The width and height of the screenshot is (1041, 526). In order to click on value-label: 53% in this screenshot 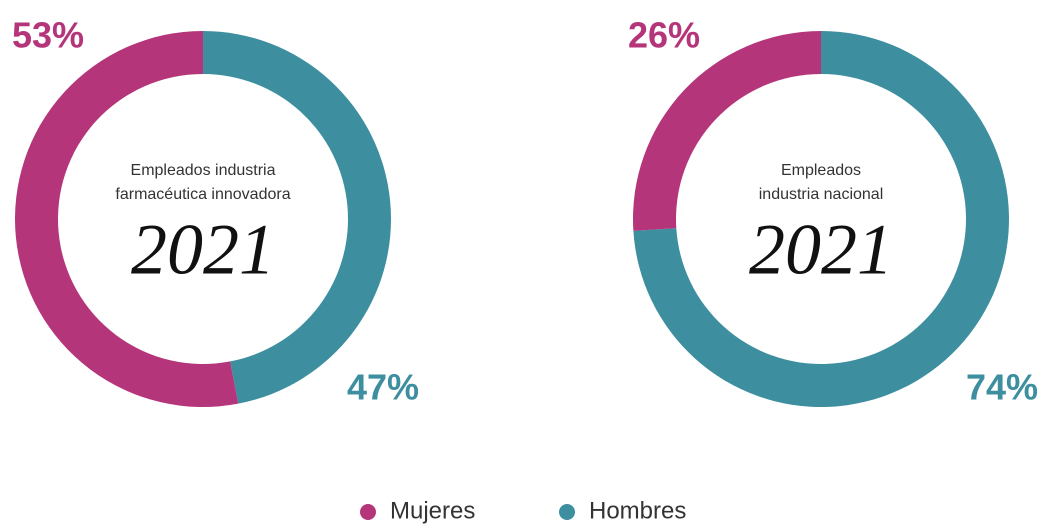, I will do `click(48, 35)`.